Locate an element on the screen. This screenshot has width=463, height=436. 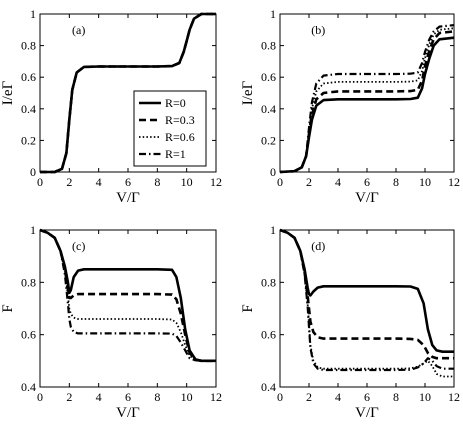
legend-entry-label: R=0.3 is located at coordinates (180, 120).